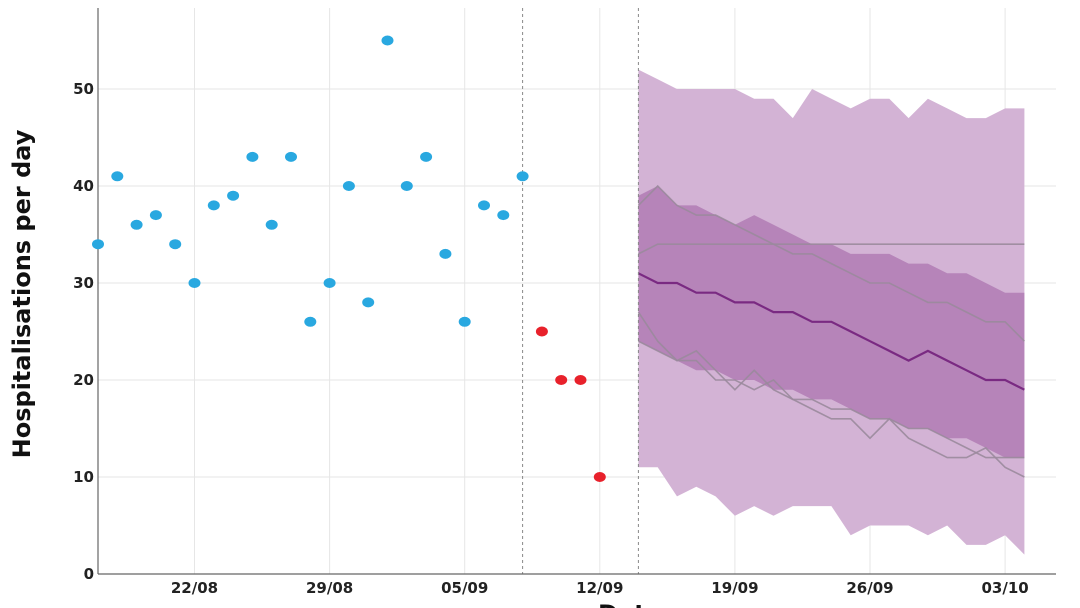  Describe the element at coordinates (83, 283) in the screenshot. I see `y-tick-label: 30` at that location.